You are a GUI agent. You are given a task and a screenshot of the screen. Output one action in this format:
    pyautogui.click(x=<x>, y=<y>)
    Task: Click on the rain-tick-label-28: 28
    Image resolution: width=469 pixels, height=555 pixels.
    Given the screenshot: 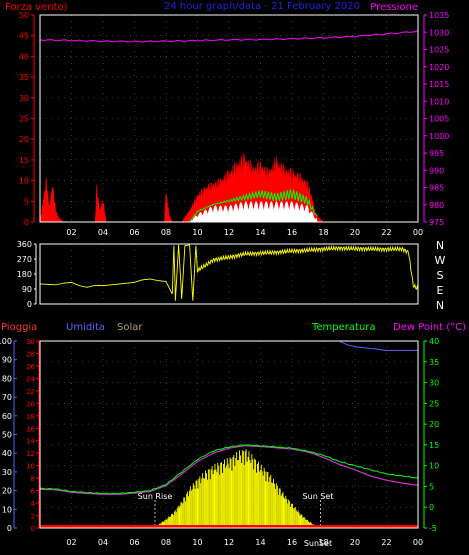 What is the action you would take?
    pyautogui.click(x=30, y=354)
    